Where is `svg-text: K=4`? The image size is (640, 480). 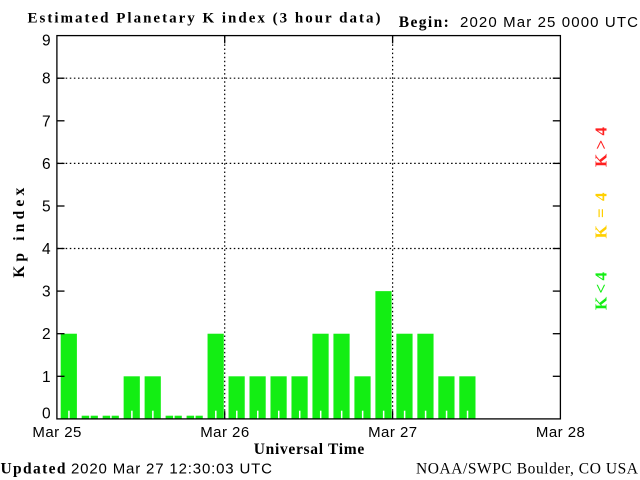 svg-text: K=4 is located at coordinates (601, 215).